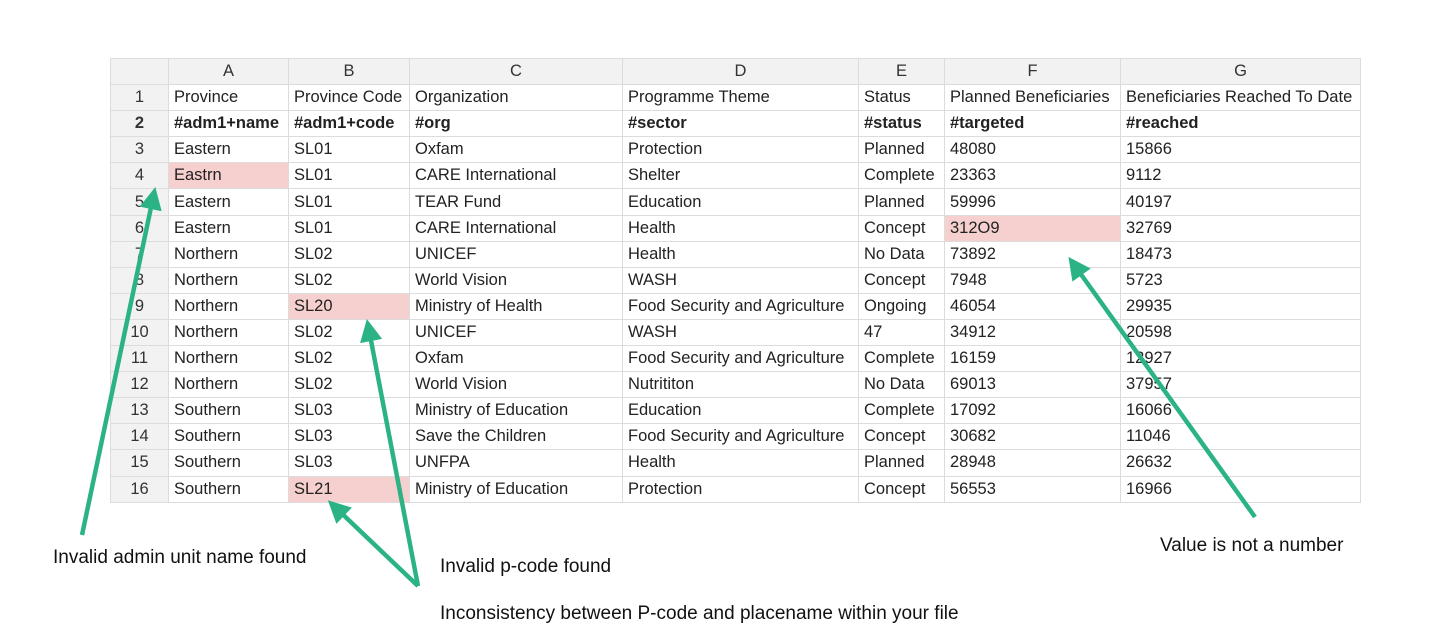 This screenshot has height=642, width=1456. I want to click on column-header: C, so click(516, 71).